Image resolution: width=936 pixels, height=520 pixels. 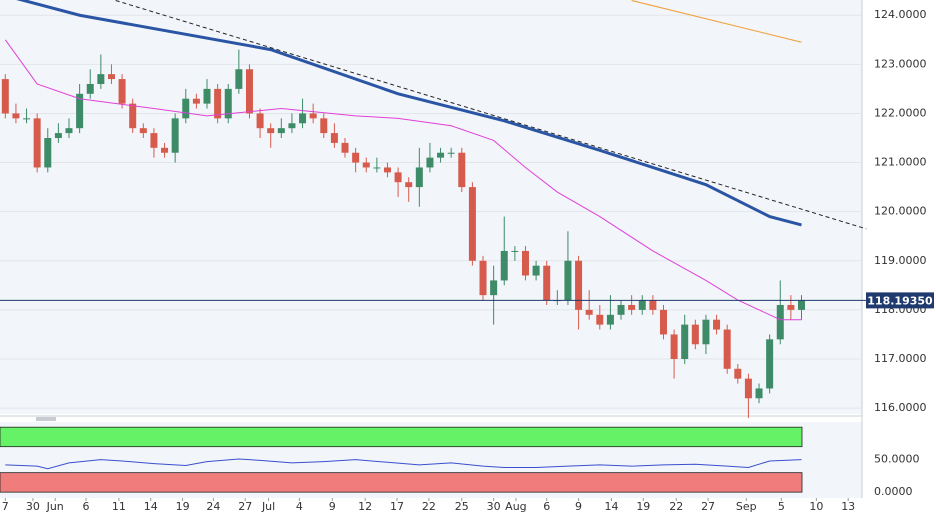 What do you see at coordinates (55, 506) in the screenshot?
I see `x-tick-label: Jun` at bounding box center [55, 506].